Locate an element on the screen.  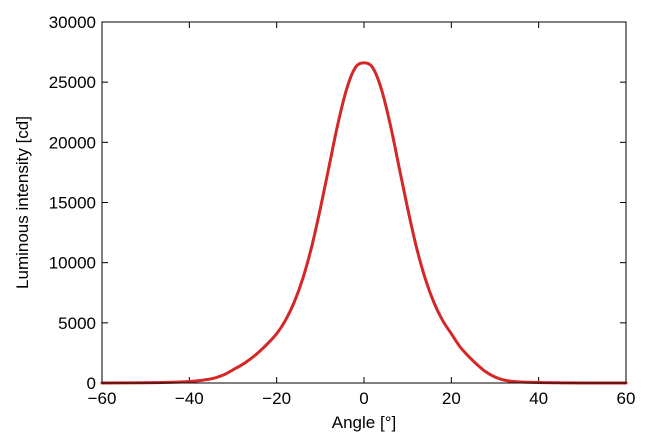
y-tick-label: 25000 is located at coordinates (72, 82).